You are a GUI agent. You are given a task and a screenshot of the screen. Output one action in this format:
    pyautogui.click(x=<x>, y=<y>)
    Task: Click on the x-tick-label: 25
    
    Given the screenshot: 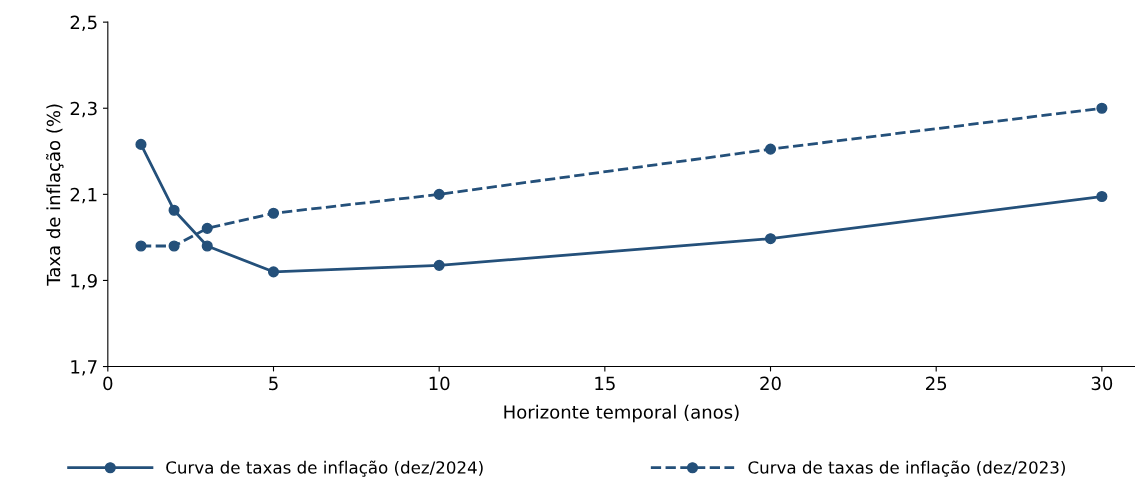 What is the action you would take?
    pyautogui.click(x=936, y=383)
    